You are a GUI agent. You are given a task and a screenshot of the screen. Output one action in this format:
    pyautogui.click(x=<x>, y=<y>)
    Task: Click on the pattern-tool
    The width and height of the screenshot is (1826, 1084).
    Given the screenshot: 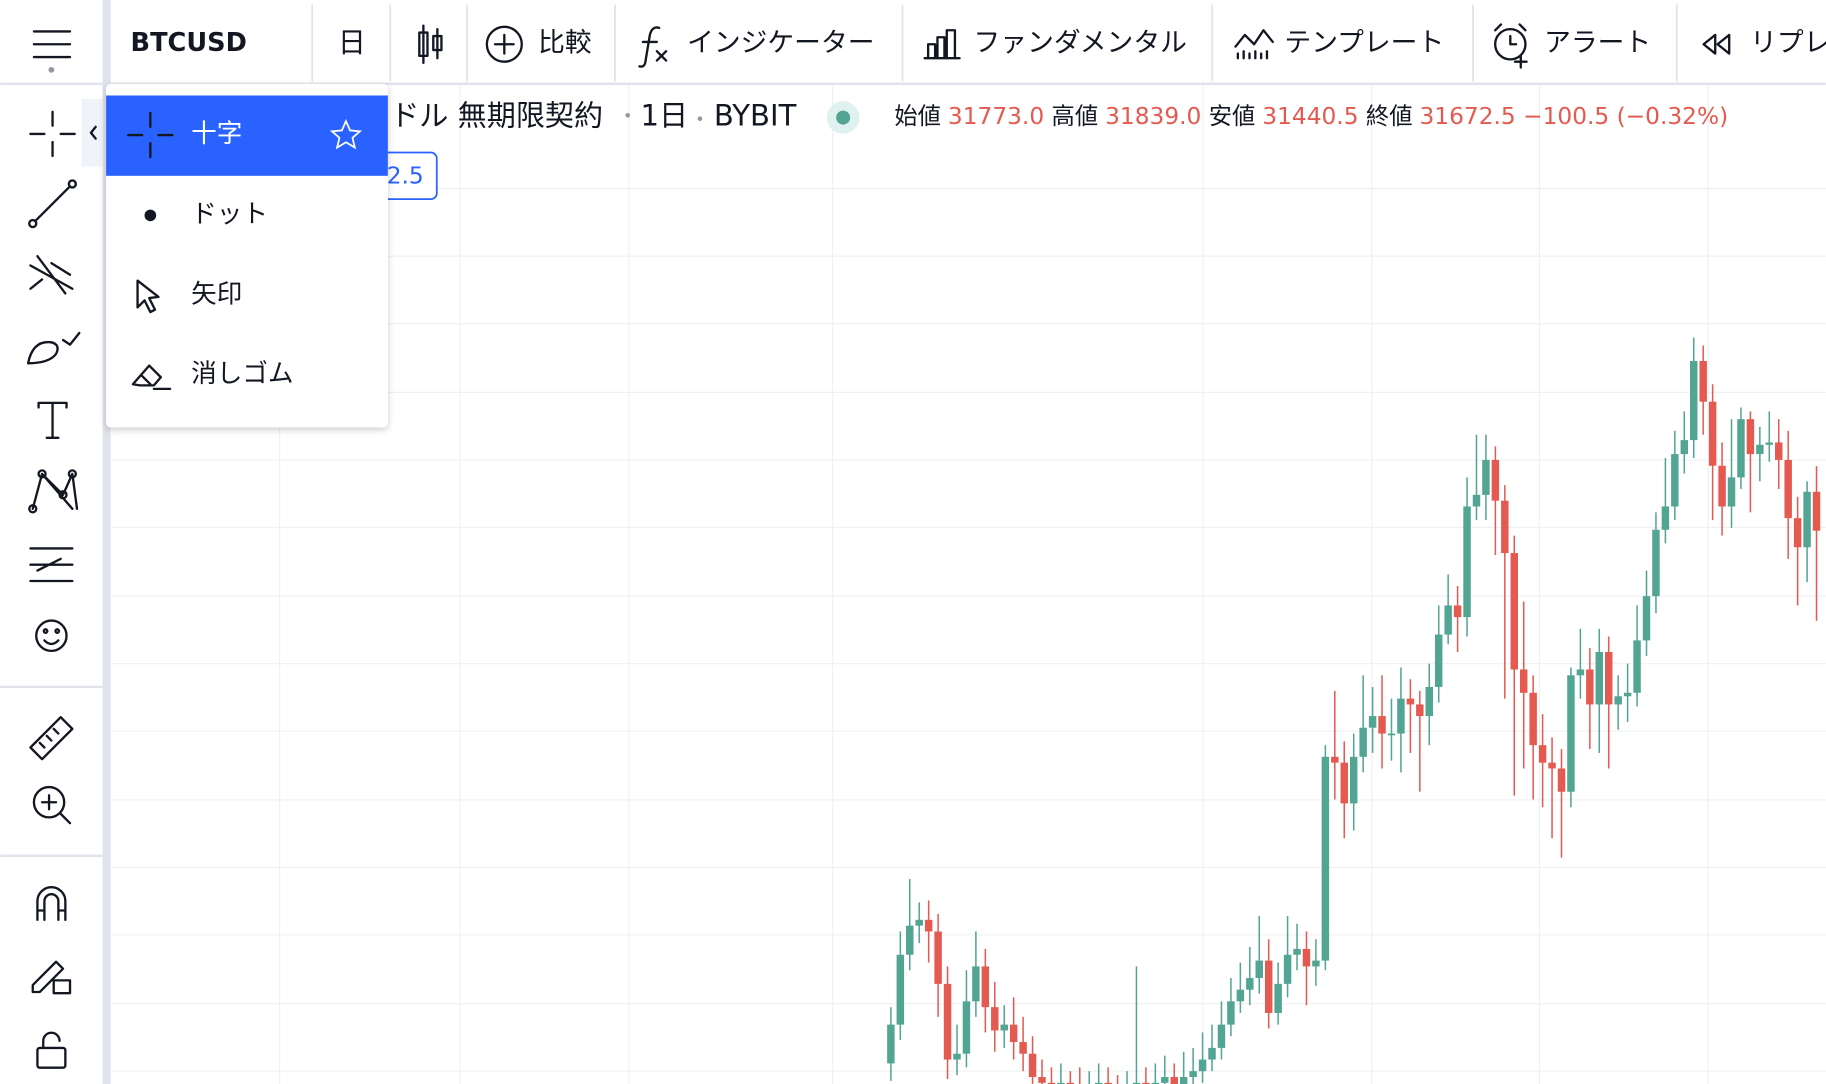 What is the action you would take?
    pyautogui.click(x=53, y=491)
    